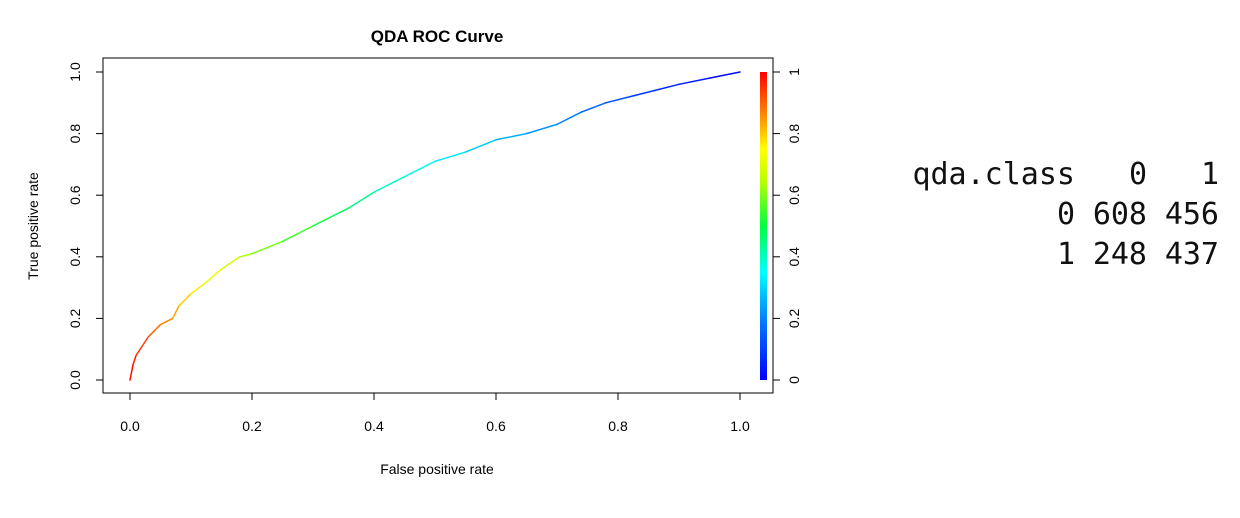  What do you see at coordinates (75, 318) in the screenshot?
I see `y-tick-label: 0.2` at bounding box center [75, 318].